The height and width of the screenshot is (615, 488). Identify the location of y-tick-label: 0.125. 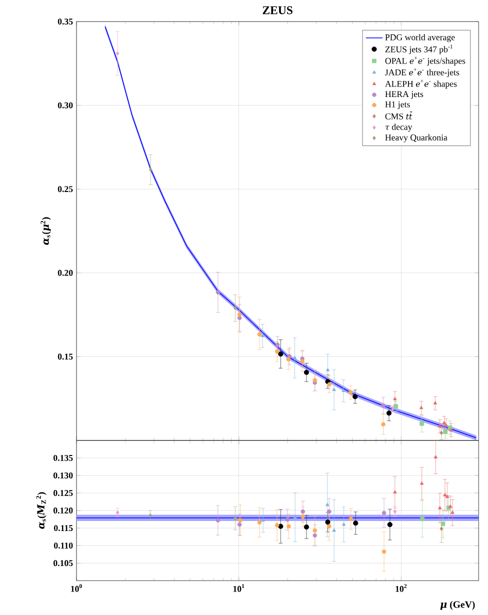
(62, 493).